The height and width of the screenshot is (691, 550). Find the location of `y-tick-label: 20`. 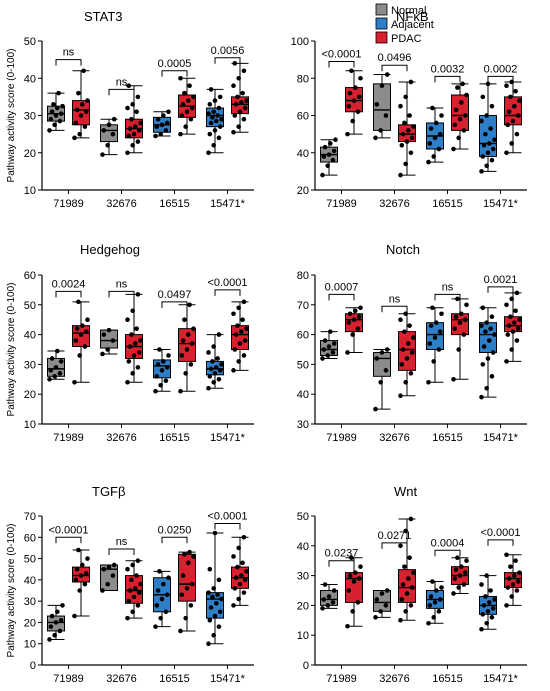

y-tick-label: 20 is located at coordinates (30, 395).